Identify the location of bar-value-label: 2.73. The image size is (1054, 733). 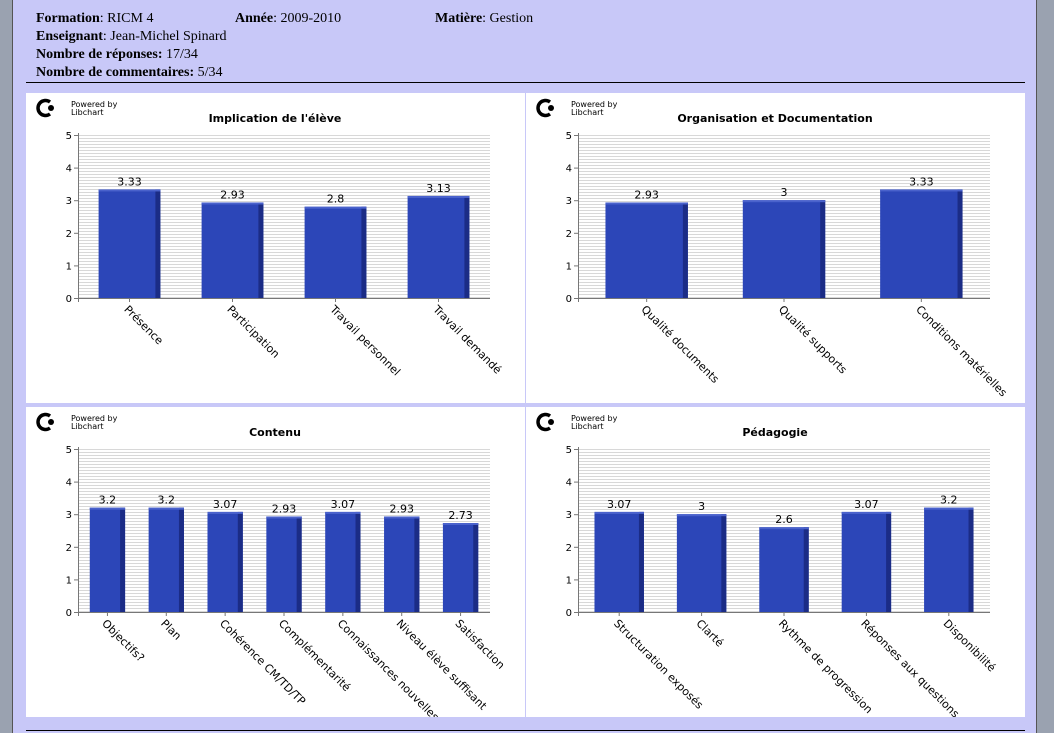
(460, 515).